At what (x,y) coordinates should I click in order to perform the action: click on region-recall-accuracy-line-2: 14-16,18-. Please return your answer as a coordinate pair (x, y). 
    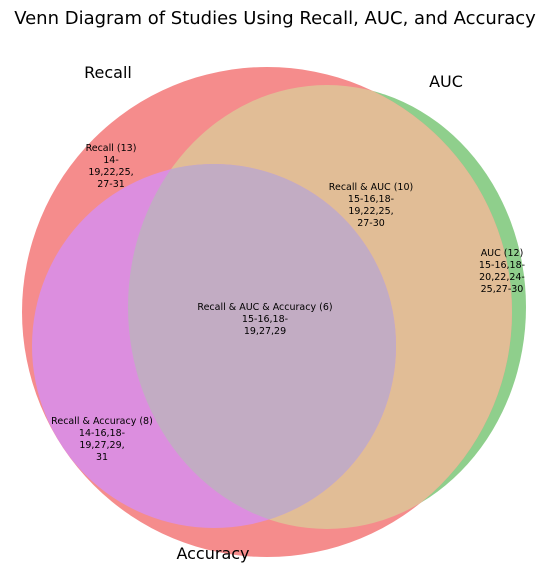
    Looking at the image, I should click on (102, 433).